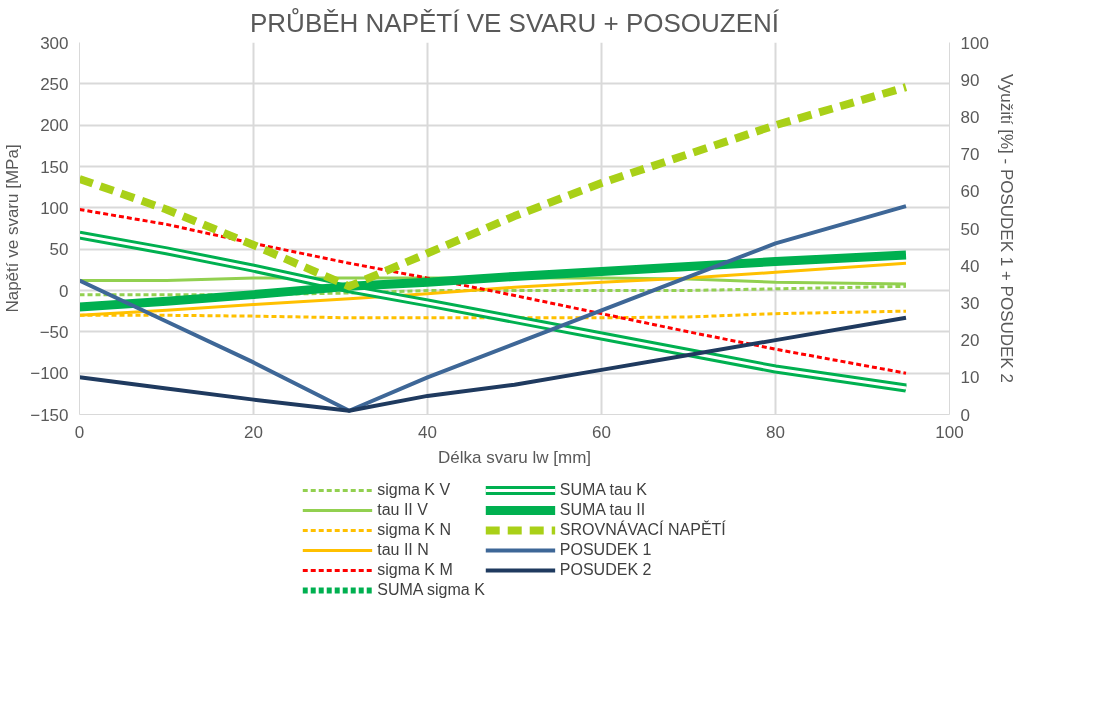  What do you see at coordinates (414, 490) in the screenshot?
I see `legend-label: sigma K V` at bounding box center [414, 490].